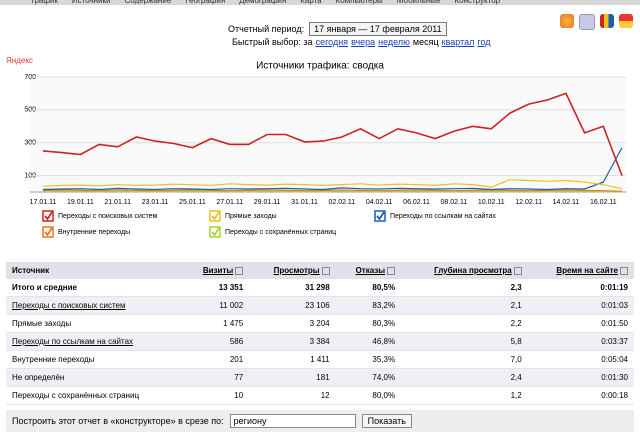 This screenshot has height=434, width=640. I want to click on table-cell: 1,2, so click(464, 395).